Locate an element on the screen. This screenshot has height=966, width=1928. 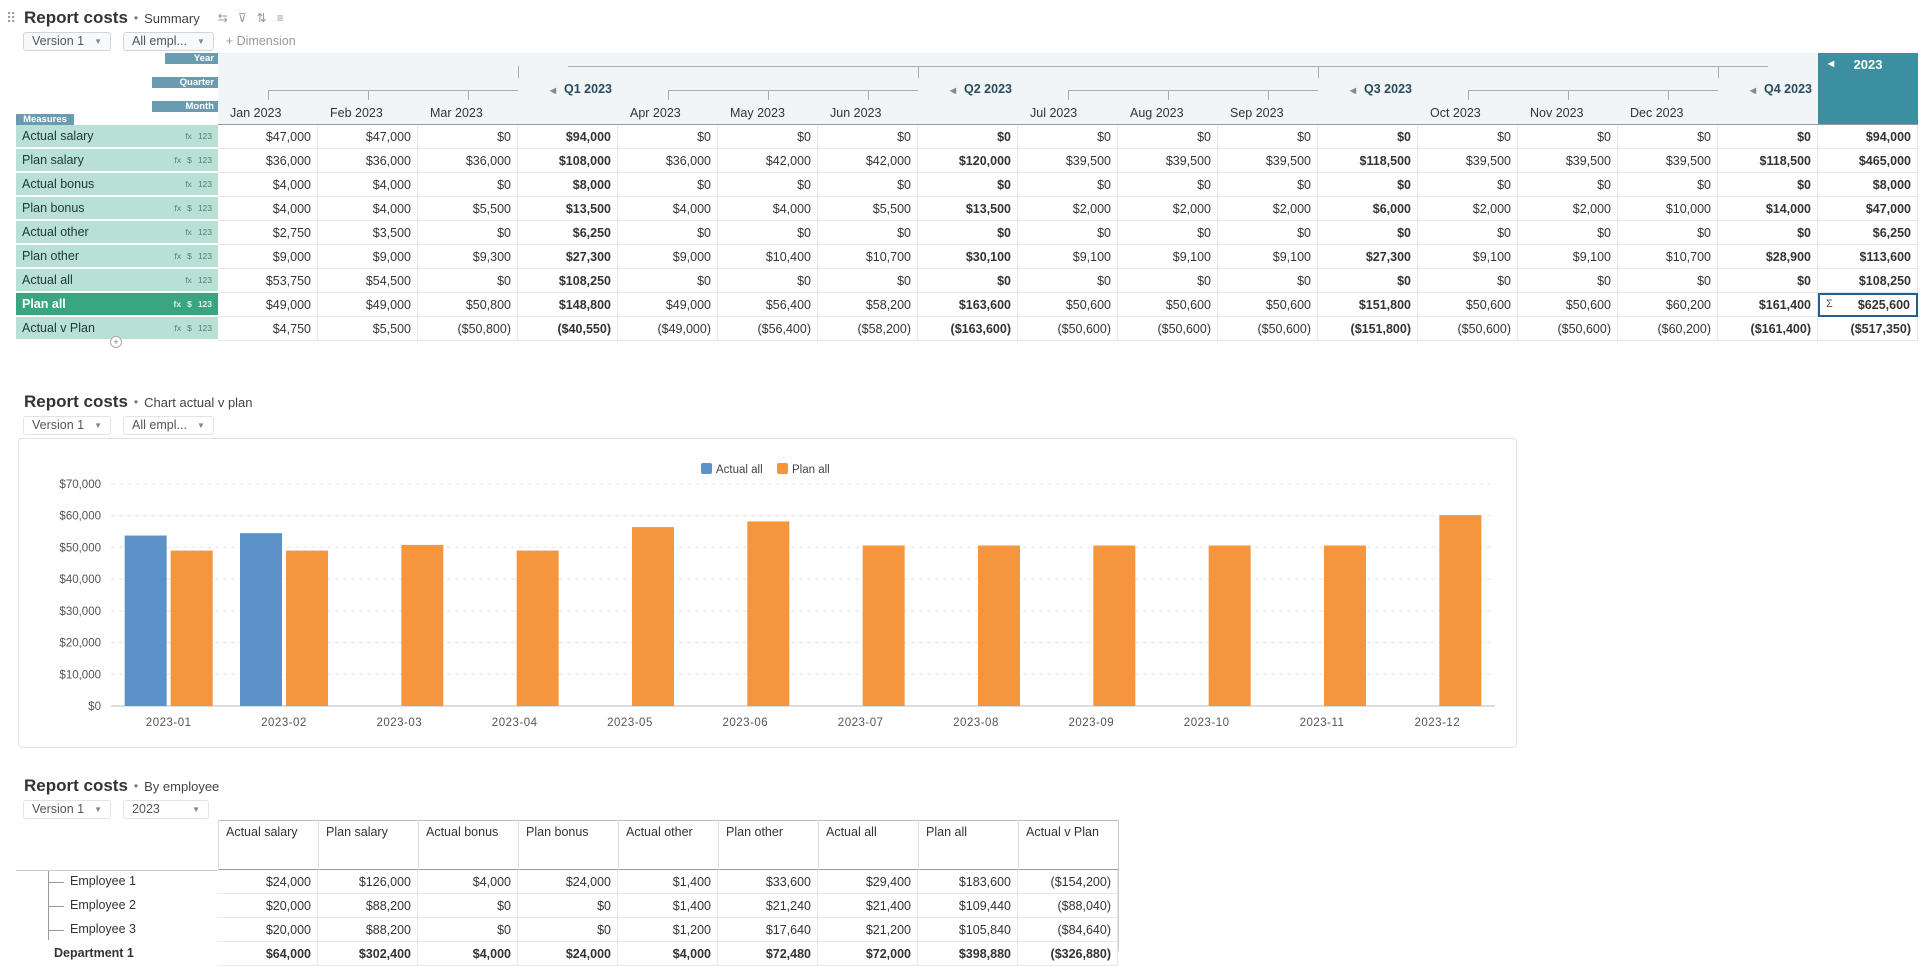
pivot-icon: ⇆ is located at coordinates (222, 18).